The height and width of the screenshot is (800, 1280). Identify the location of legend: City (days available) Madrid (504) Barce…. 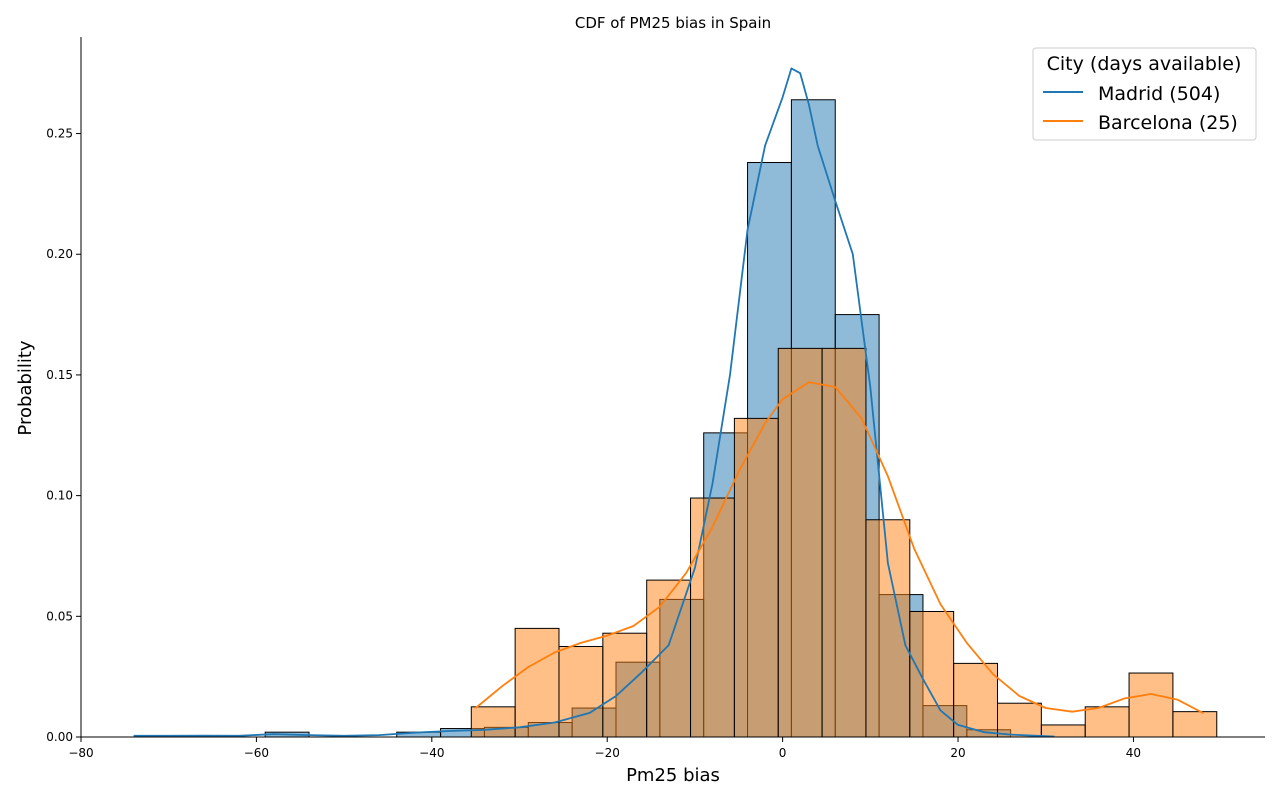
(1144, 94).